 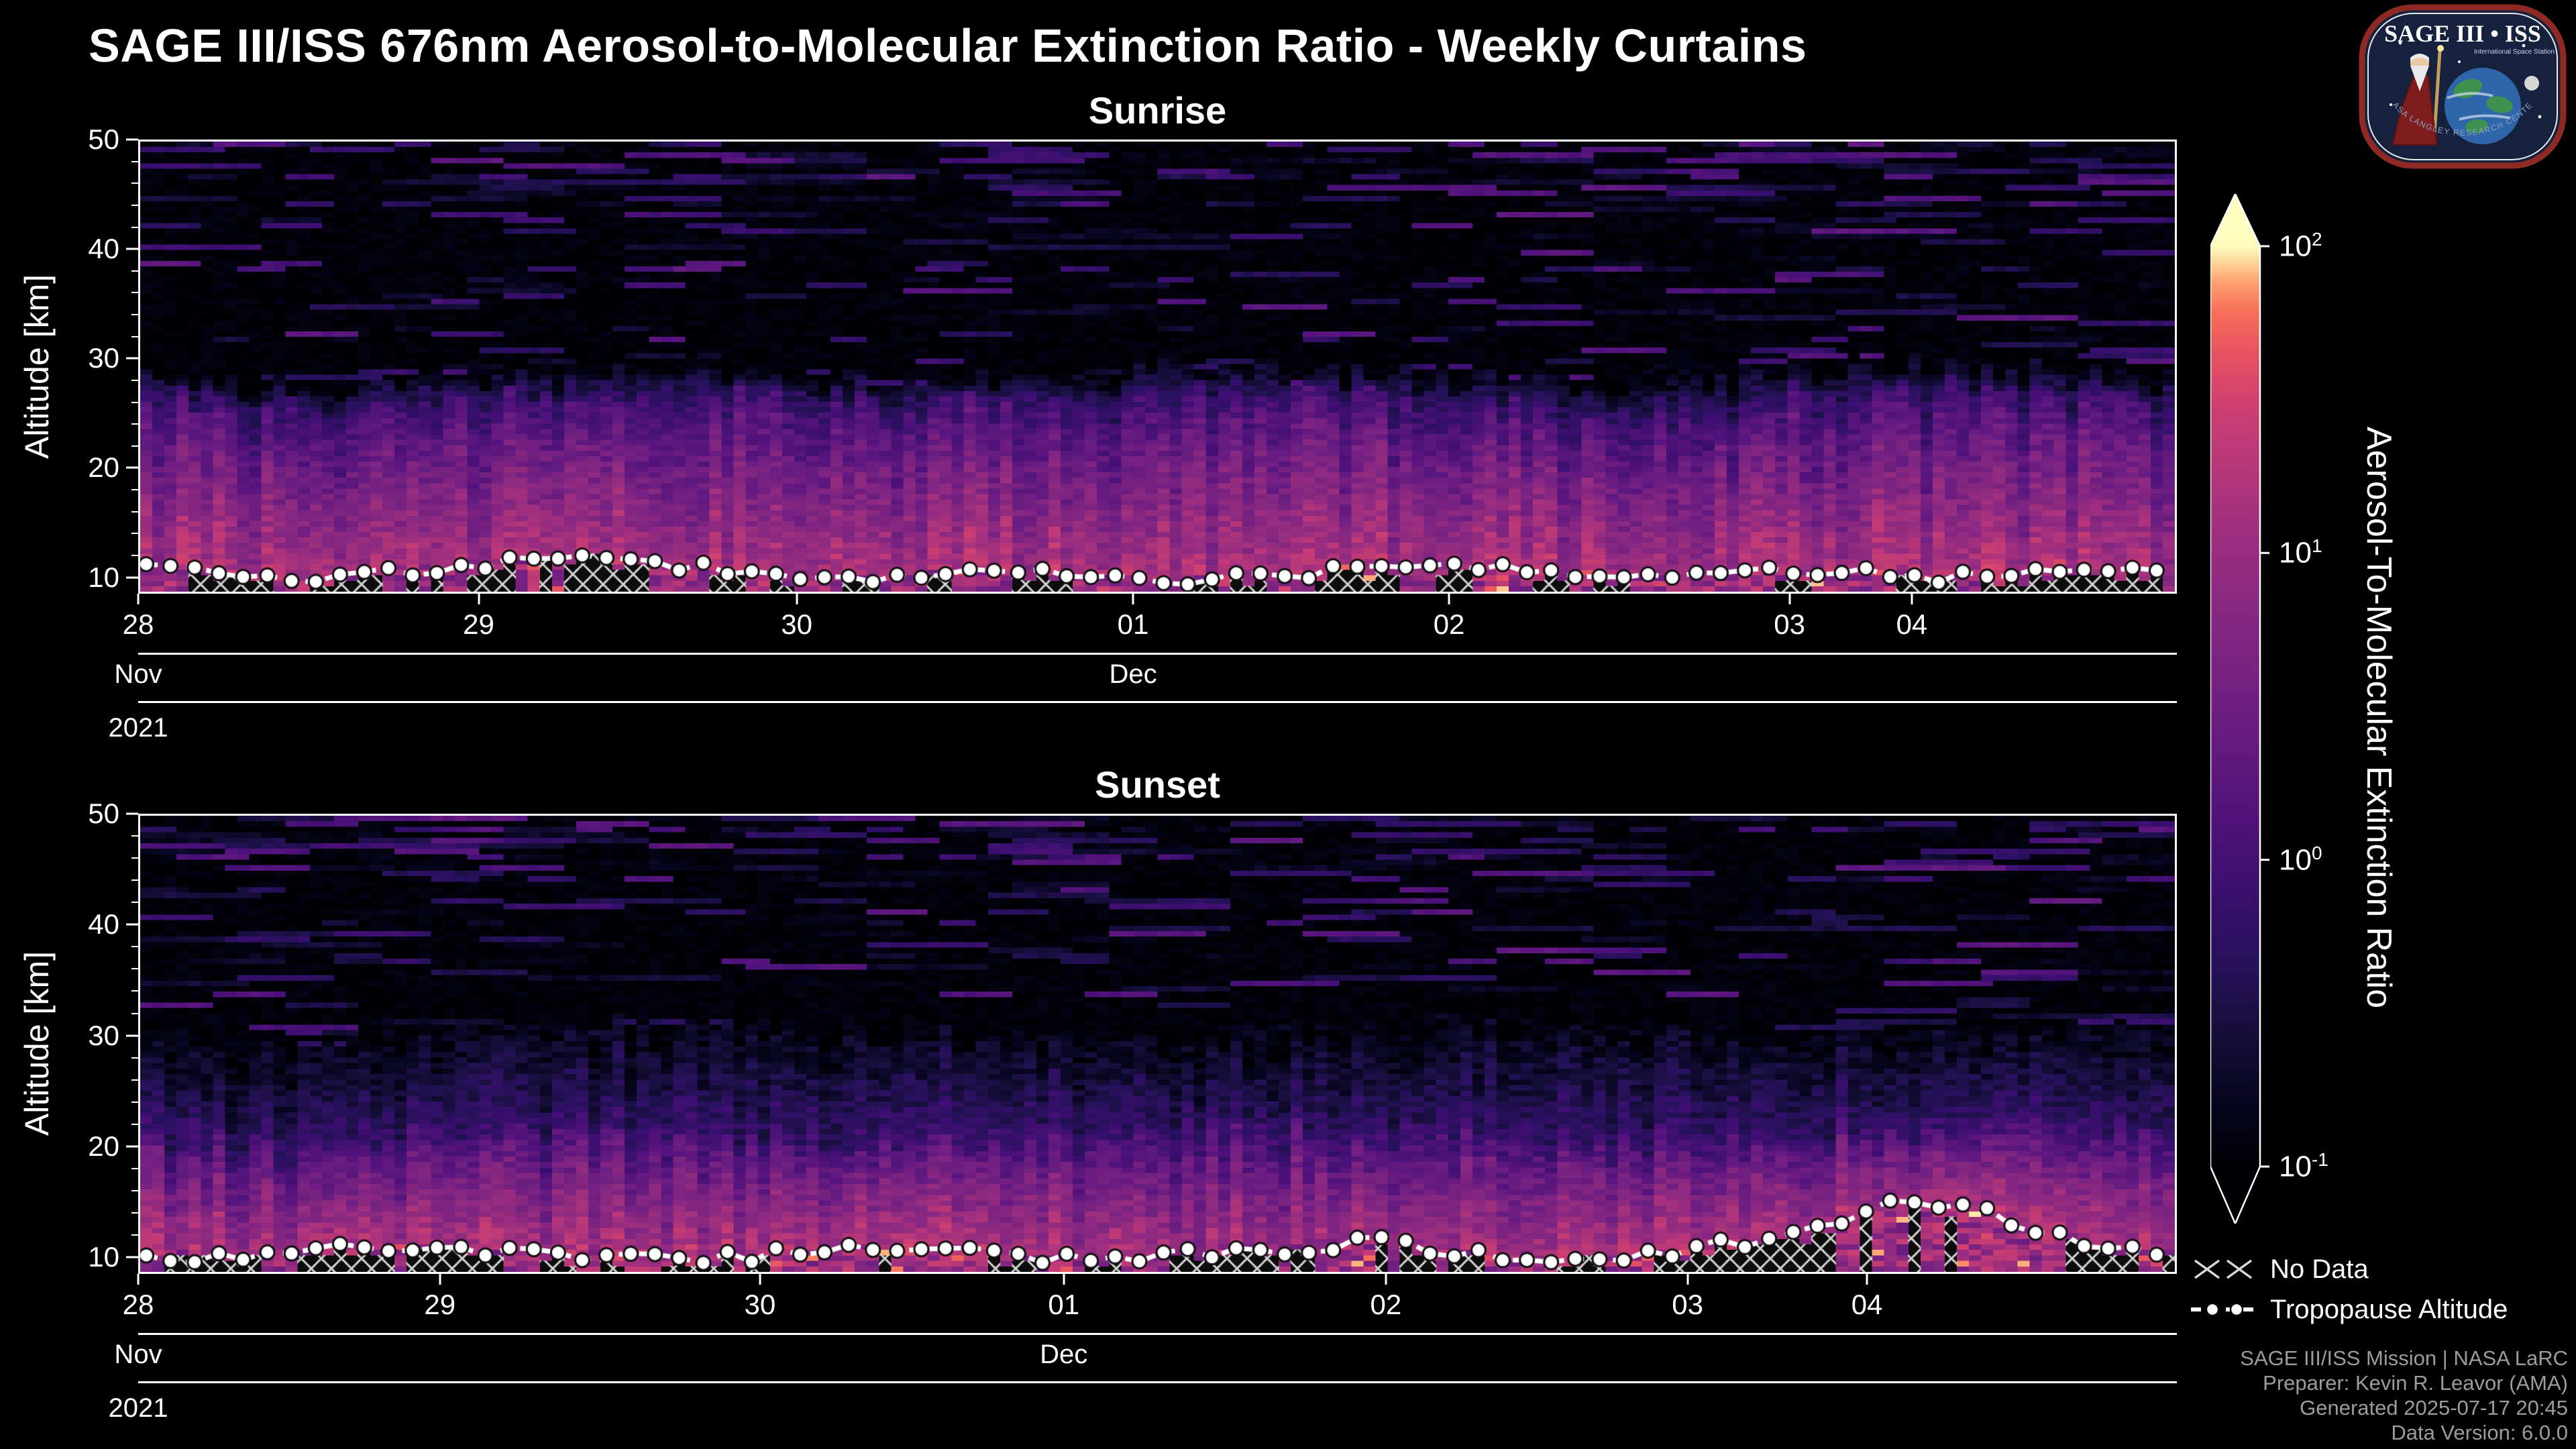 I want to click on panel-title-sunrise: Sunrise, so click(x=1157, y=110).